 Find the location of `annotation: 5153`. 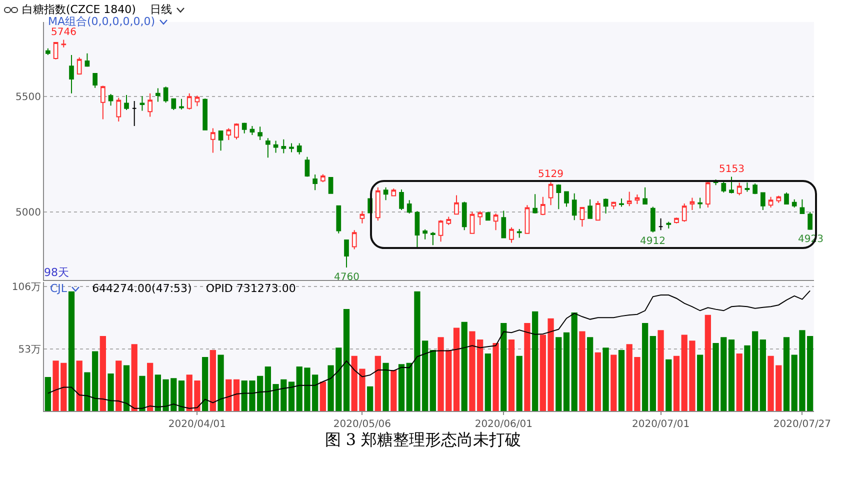

annotation: 5153 is located at coordinates (731, 169).